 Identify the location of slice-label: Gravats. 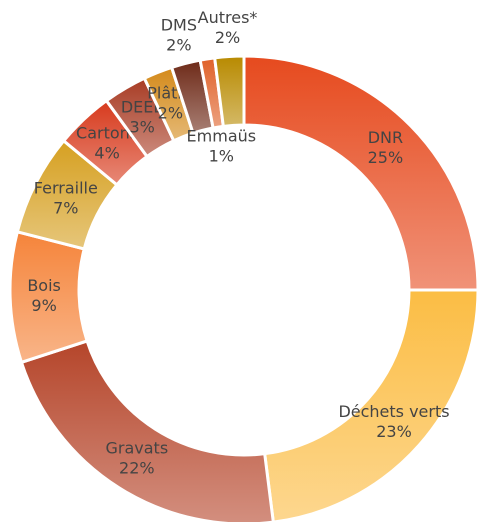
(136, 447).